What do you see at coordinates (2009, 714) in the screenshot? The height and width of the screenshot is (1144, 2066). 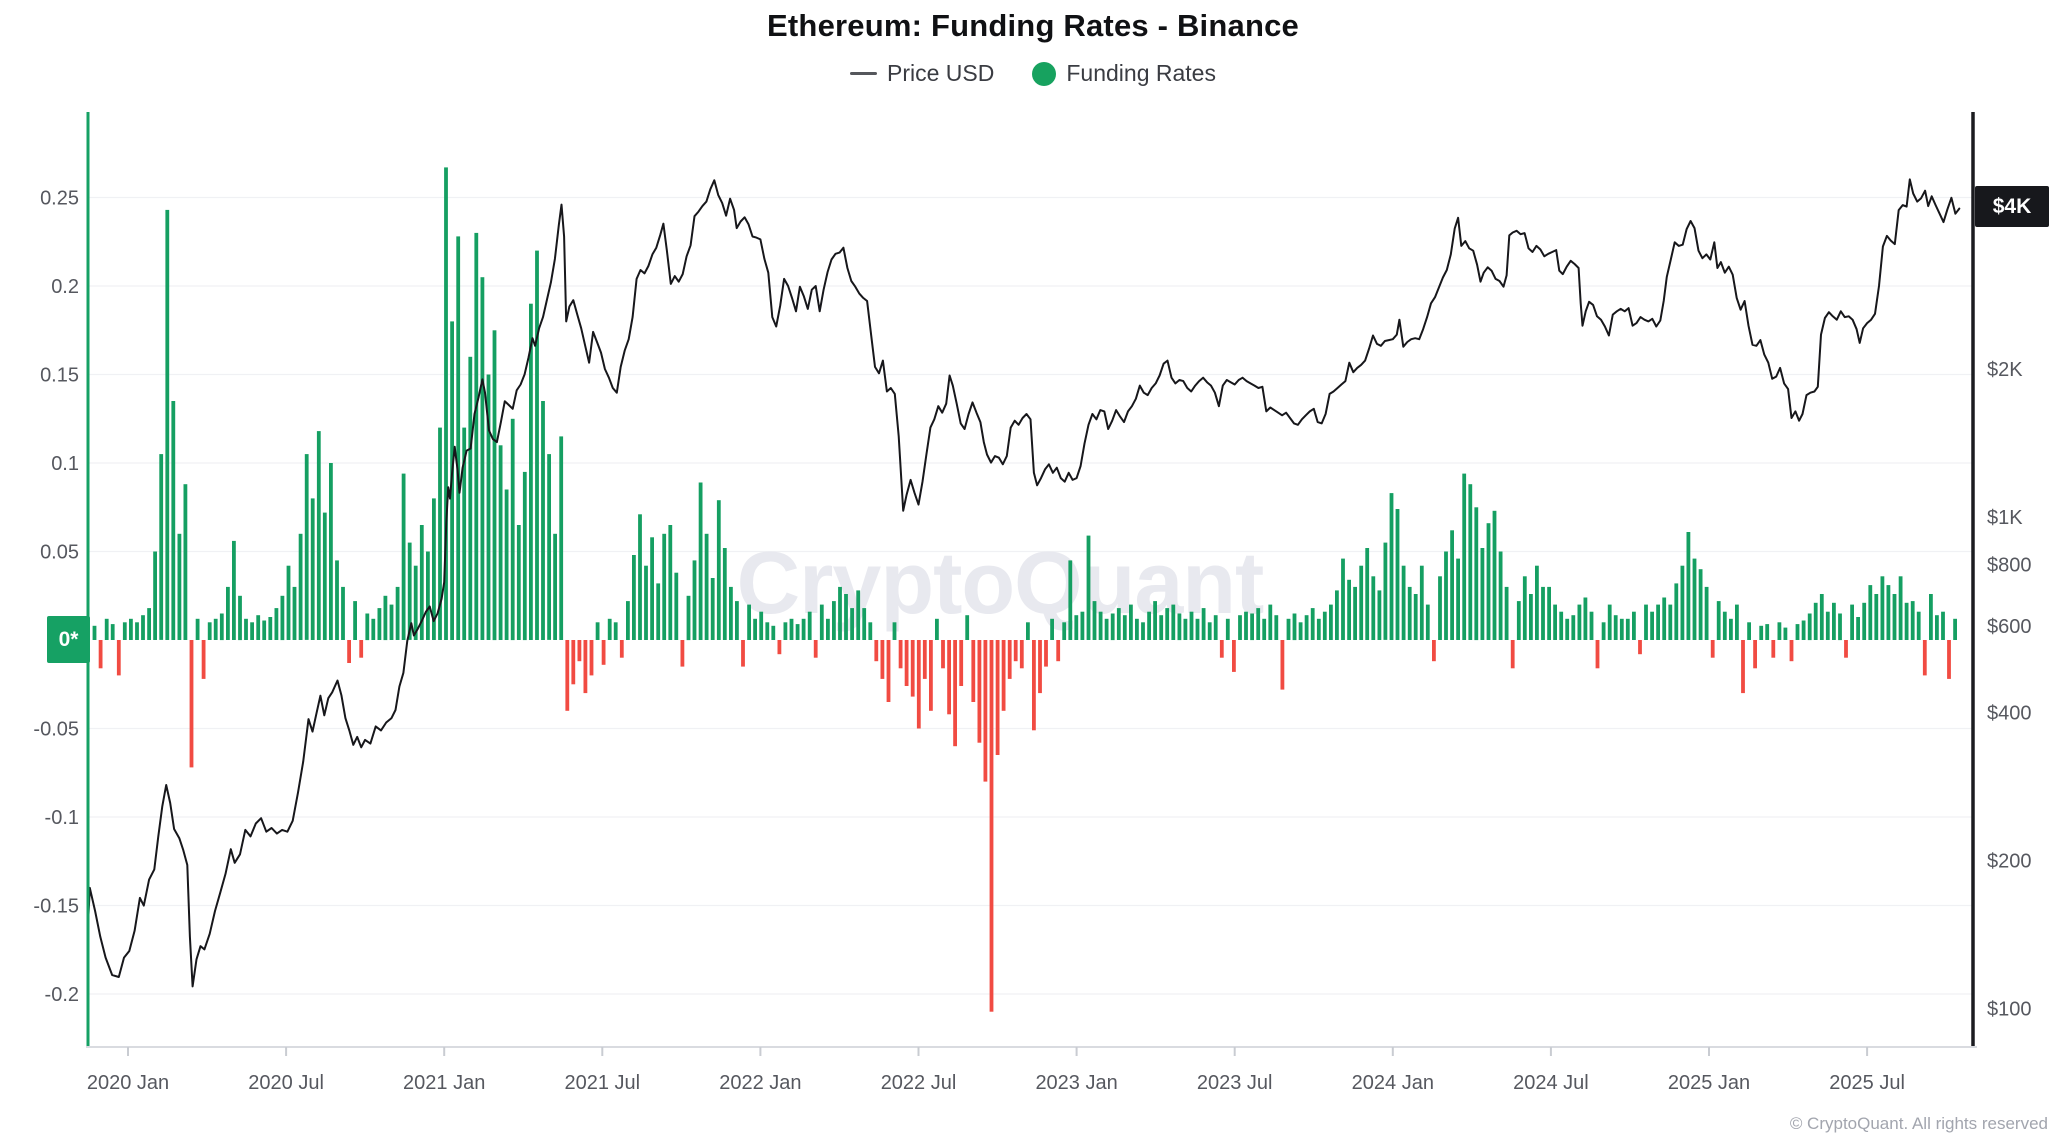 I see `svg-text: $400` at bounding box center [2009, 714].